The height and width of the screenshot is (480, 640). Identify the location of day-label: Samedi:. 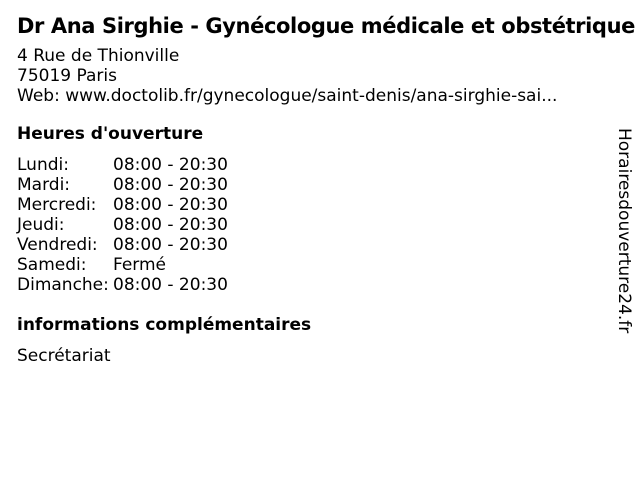
(52, 265).